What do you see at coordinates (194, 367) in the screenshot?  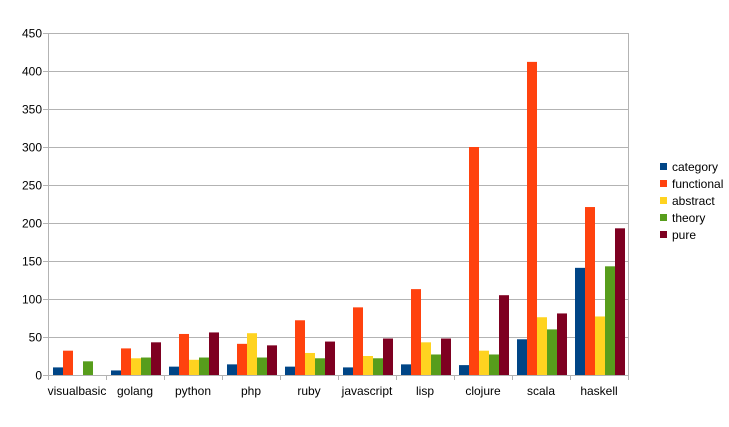 I see `bar-python-abstract` at bounding box center [194, 367].